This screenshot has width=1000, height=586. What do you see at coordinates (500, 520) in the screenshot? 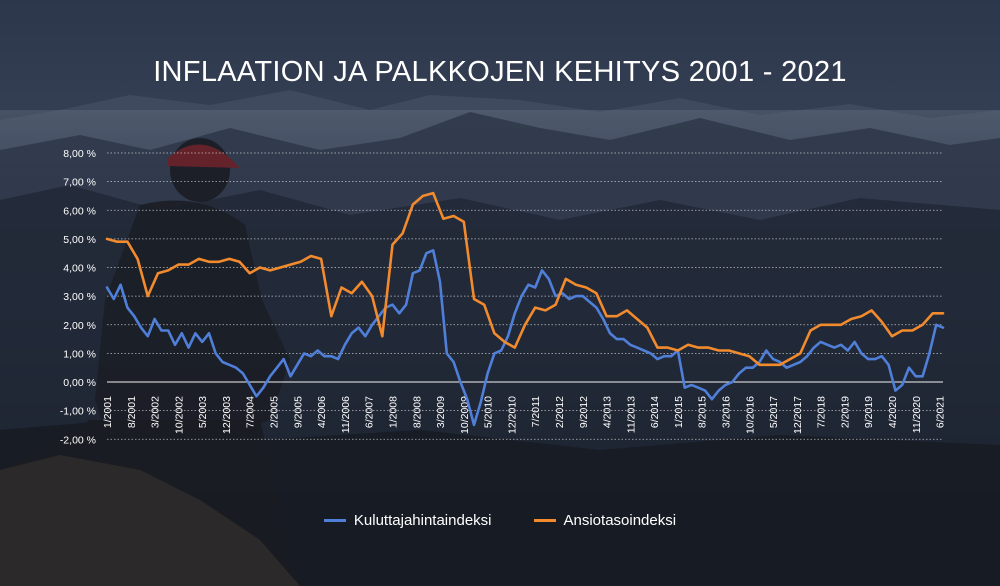
I see `legend: Kuluttajahintaindeksi Ansiotasoindeksi` at bounding box center [500, 520].